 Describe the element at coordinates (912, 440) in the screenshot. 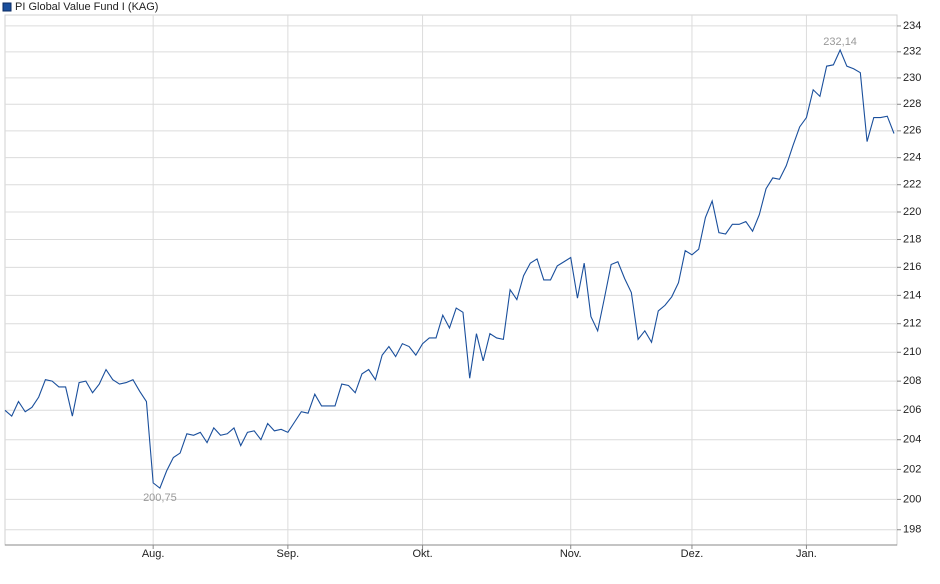

I see `y-tick-label: 204` at that location.